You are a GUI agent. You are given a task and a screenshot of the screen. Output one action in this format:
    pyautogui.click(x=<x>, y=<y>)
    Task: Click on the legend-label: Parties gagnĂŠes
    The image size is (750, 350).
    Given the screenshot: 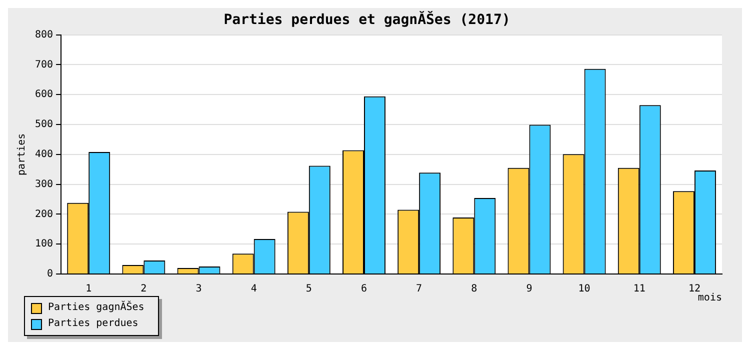 What is the action you would take?
    pyautogui.click(x=96, y=307)
    